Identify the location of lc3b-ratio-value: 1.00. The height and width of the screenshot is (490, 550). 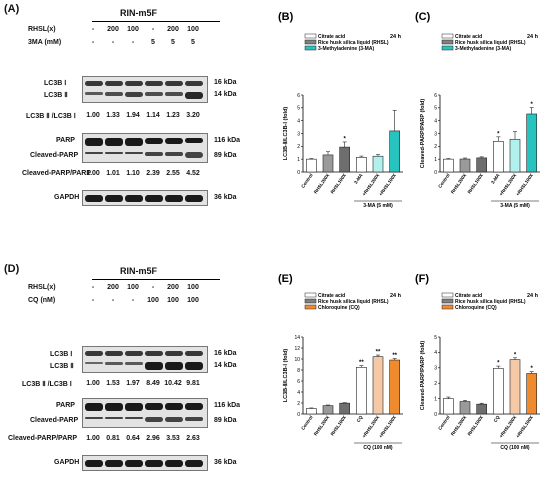
(93, 115).